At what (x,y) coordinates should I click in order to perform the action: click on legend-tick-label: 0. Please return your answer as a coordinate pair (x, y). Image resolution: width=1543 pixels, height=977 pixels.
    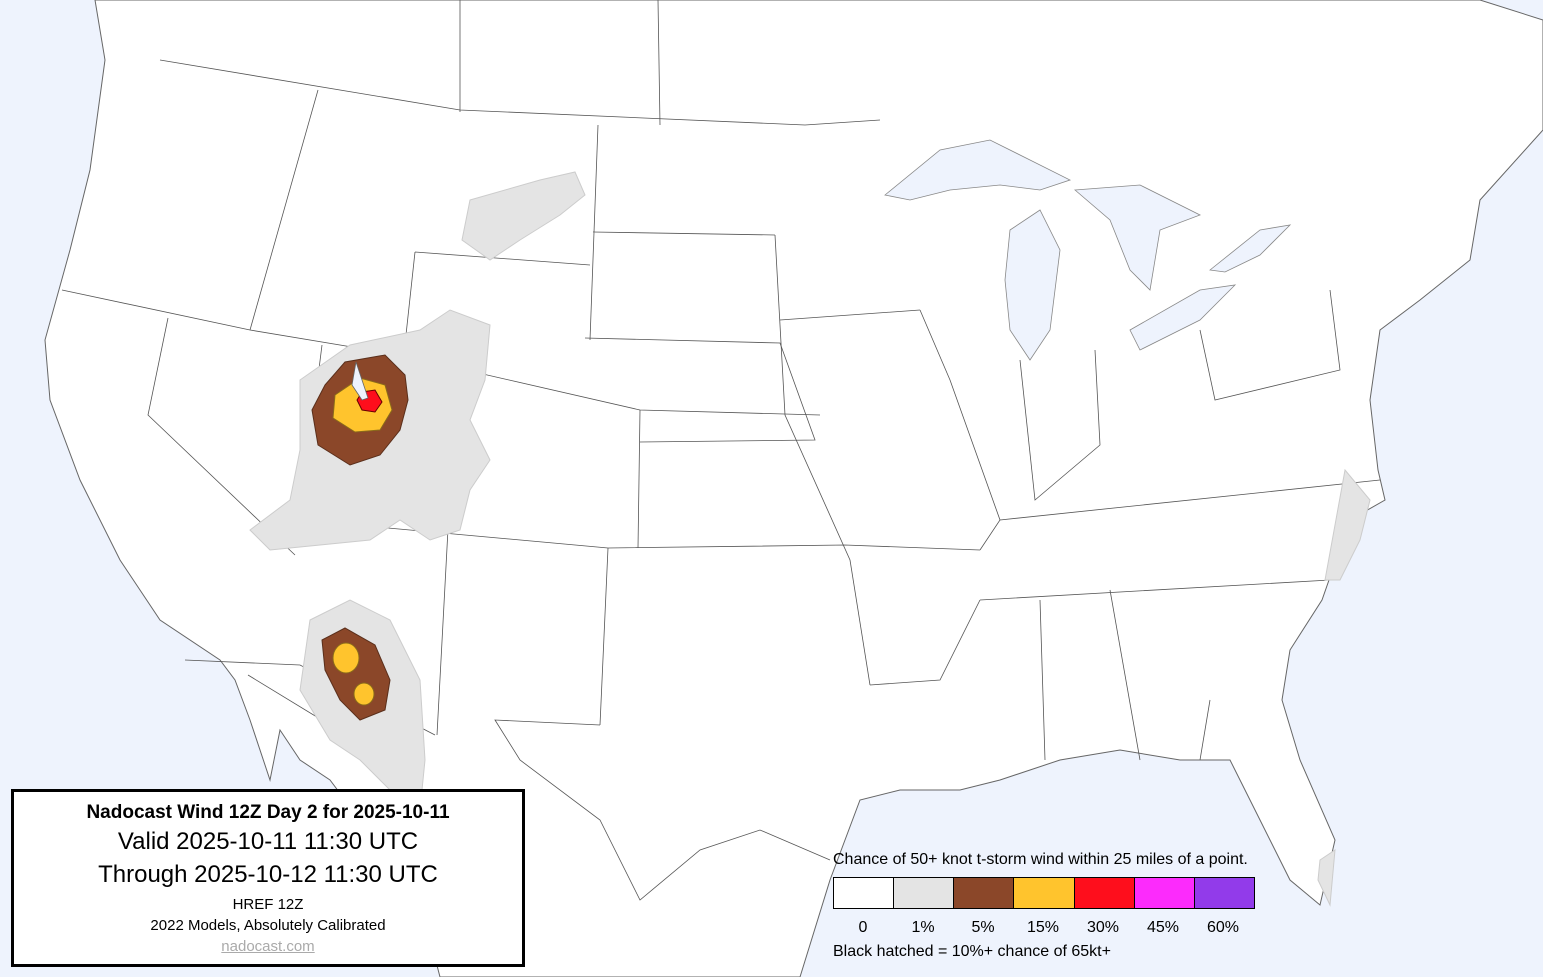
    Looking at the image, I should click on (863, 927).